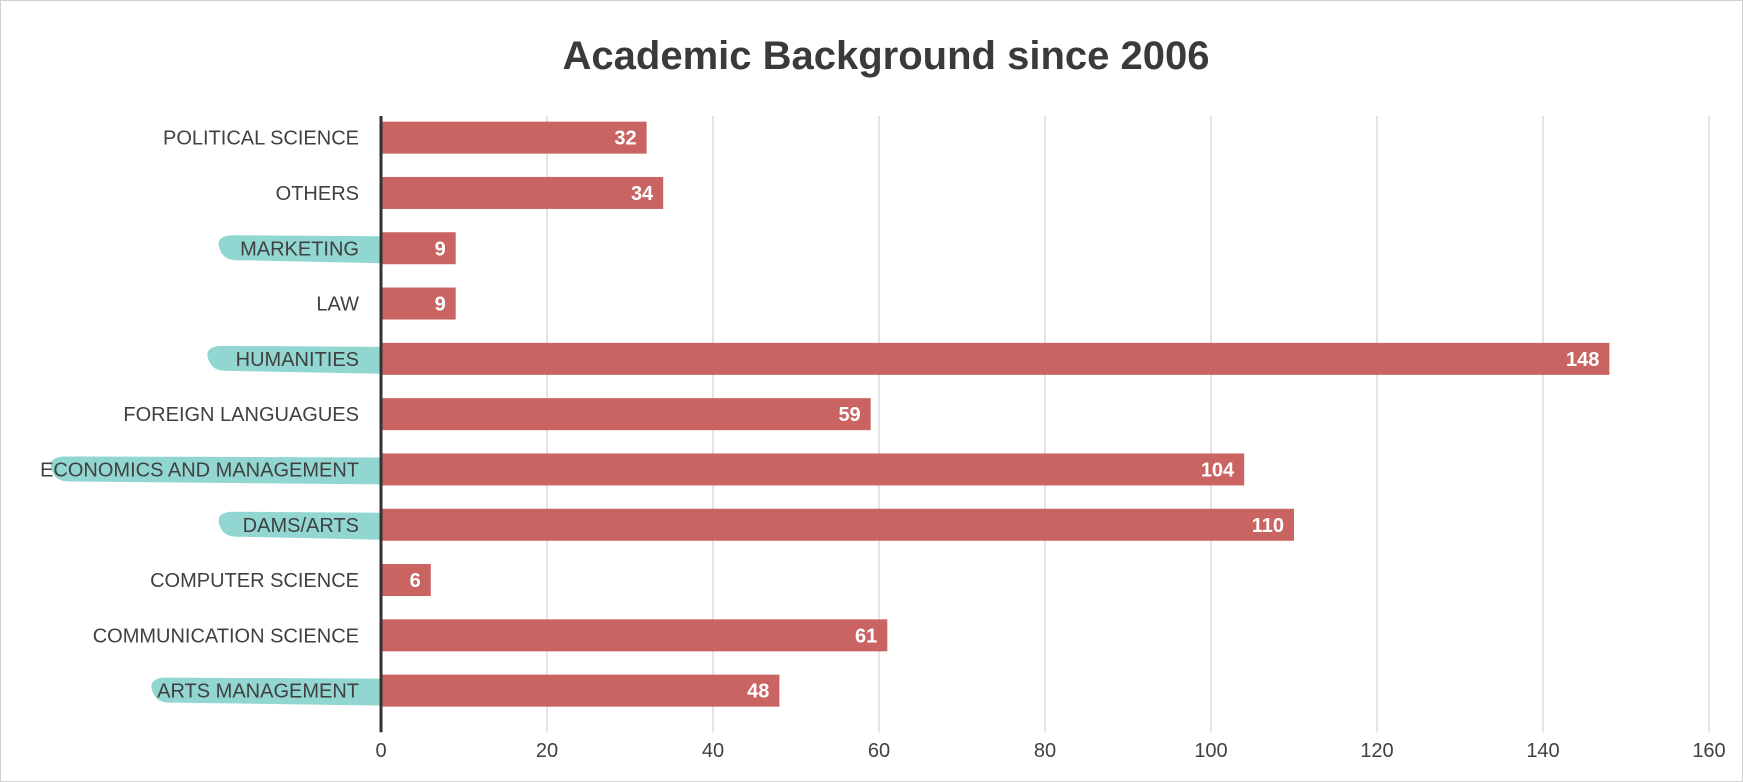 This screenshot has height=782, width=1743. Describe the element at coordinates (879, 751) in the screenshot. I see `x-tick-label: 60` at that location.